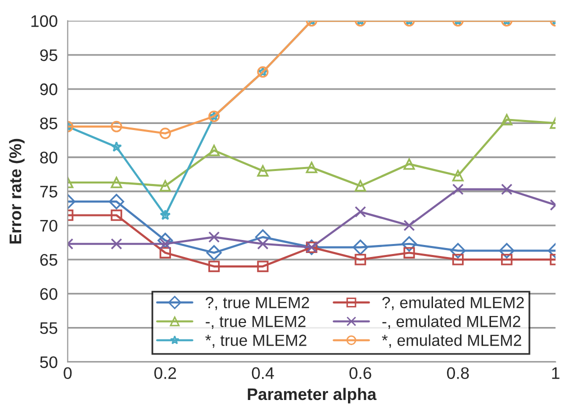 The image size is (564, 416). I want to click on y-tick-label: 65, so click(49, 260).